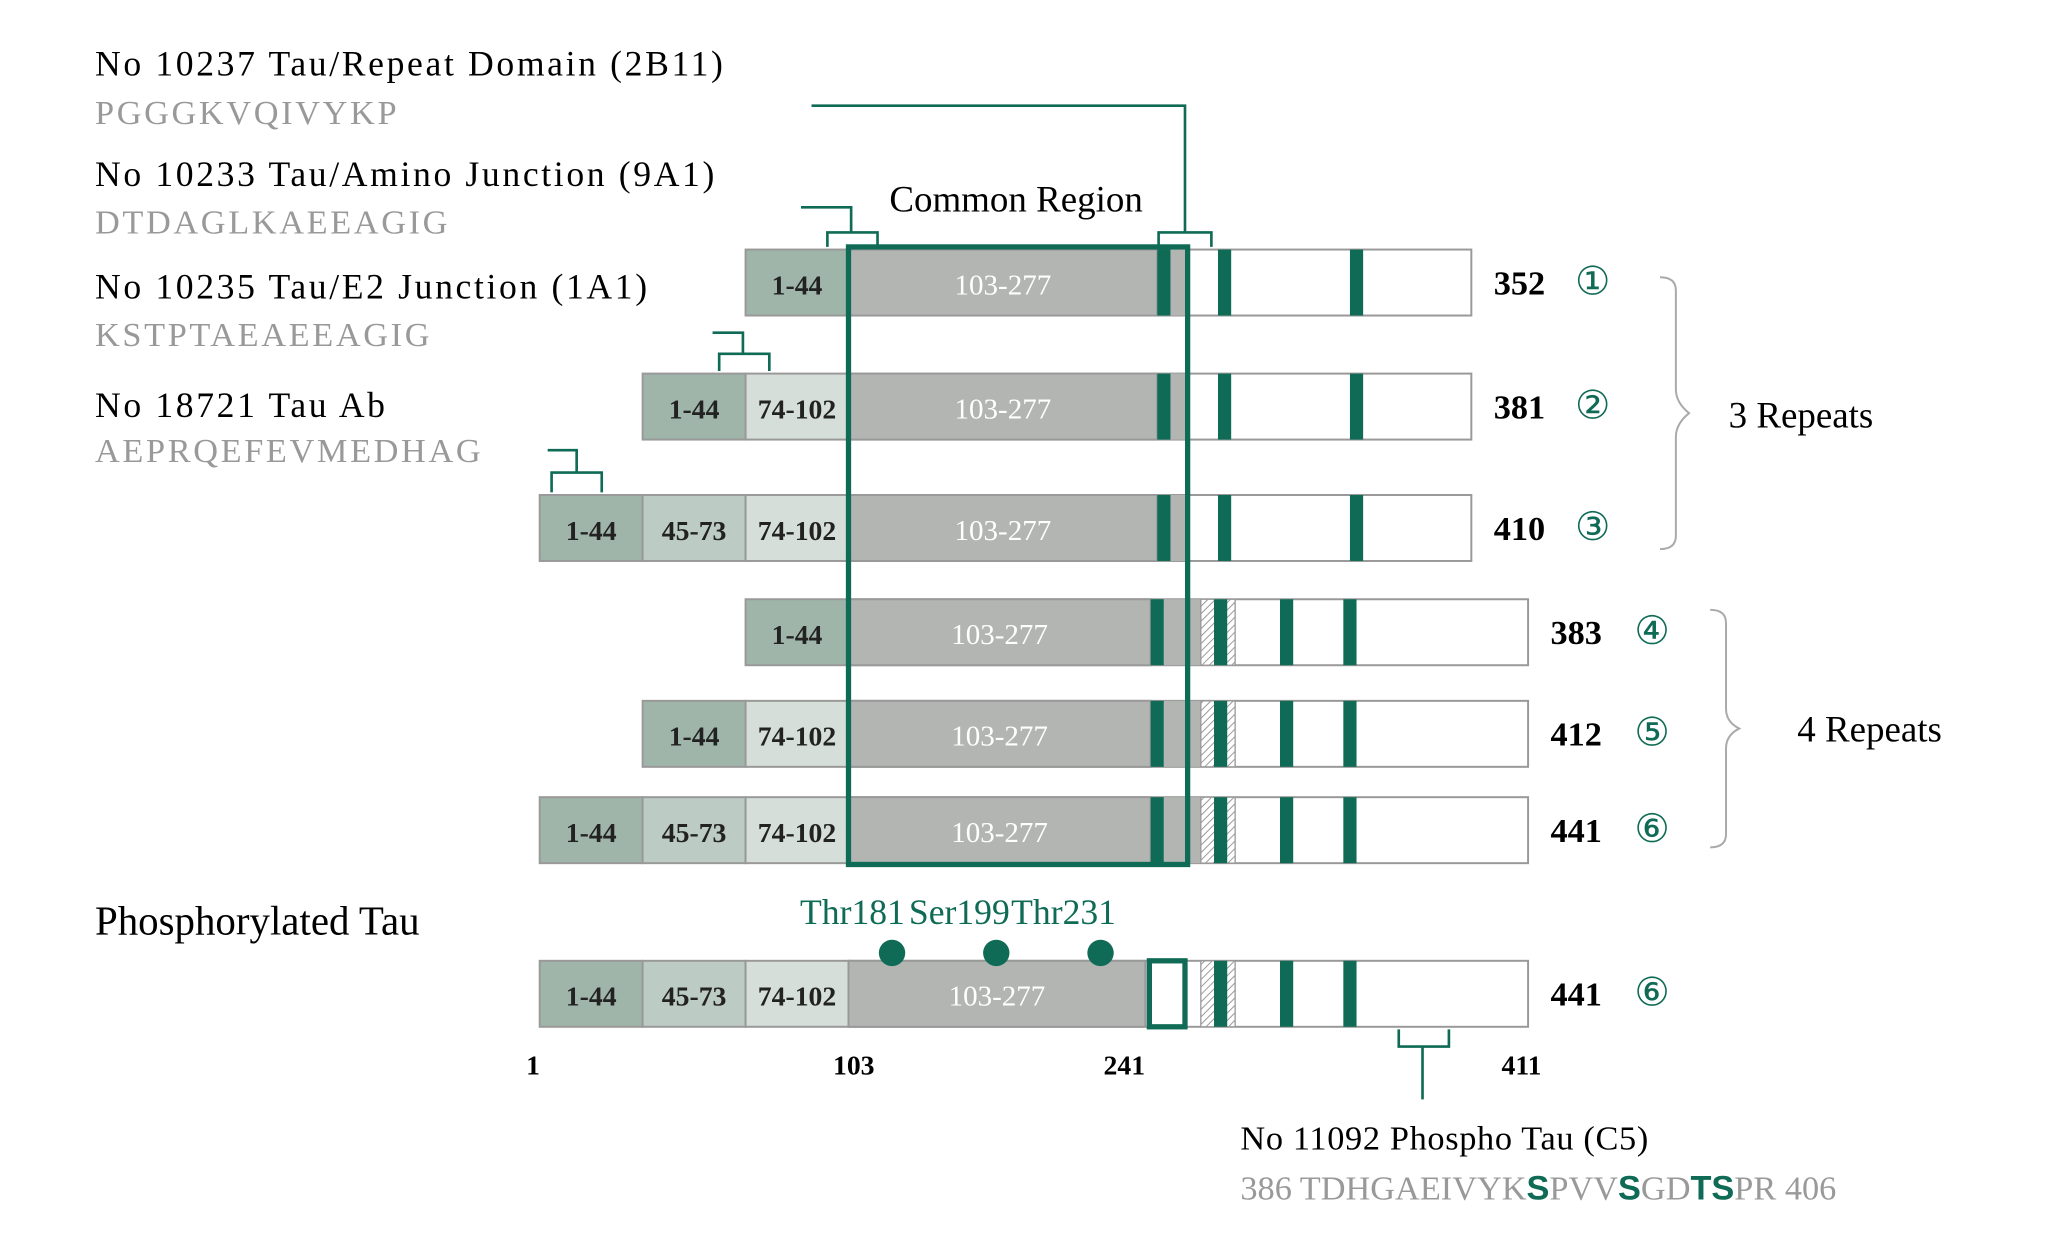  Describe the element at coordinates (1785, 1189) in the screenshot. I see `sequence-part: PR 406` at that location.